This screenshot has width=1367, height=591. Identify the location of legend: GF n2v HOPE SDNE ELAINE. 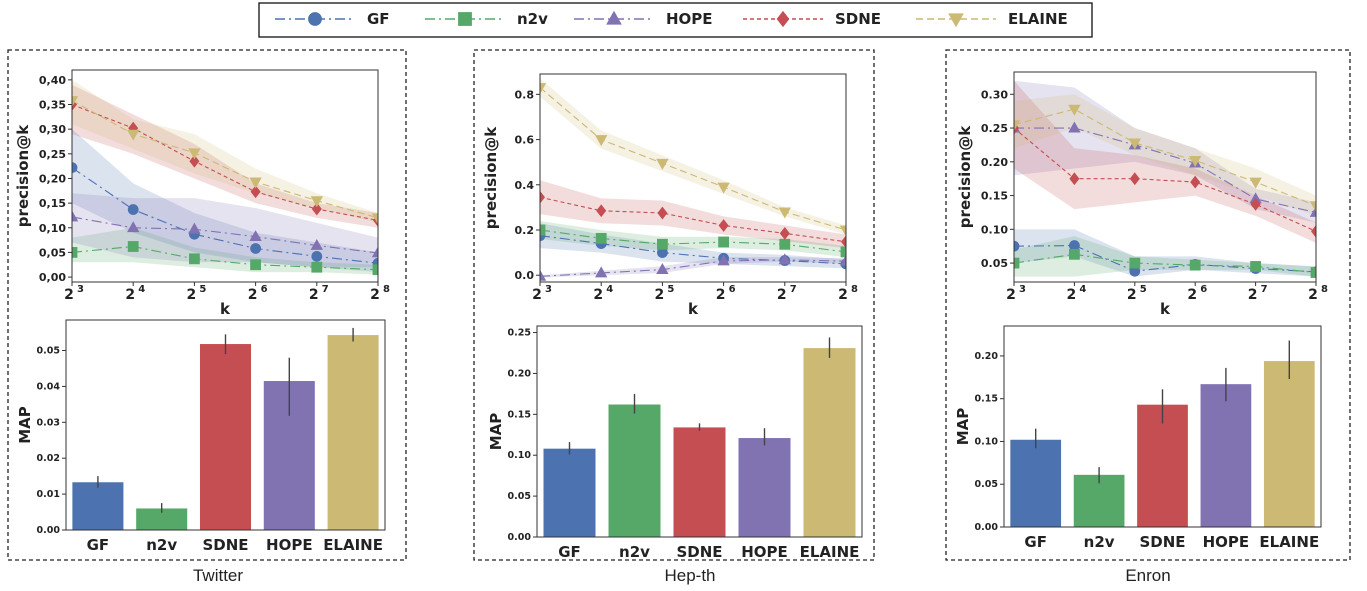
(675, 20).